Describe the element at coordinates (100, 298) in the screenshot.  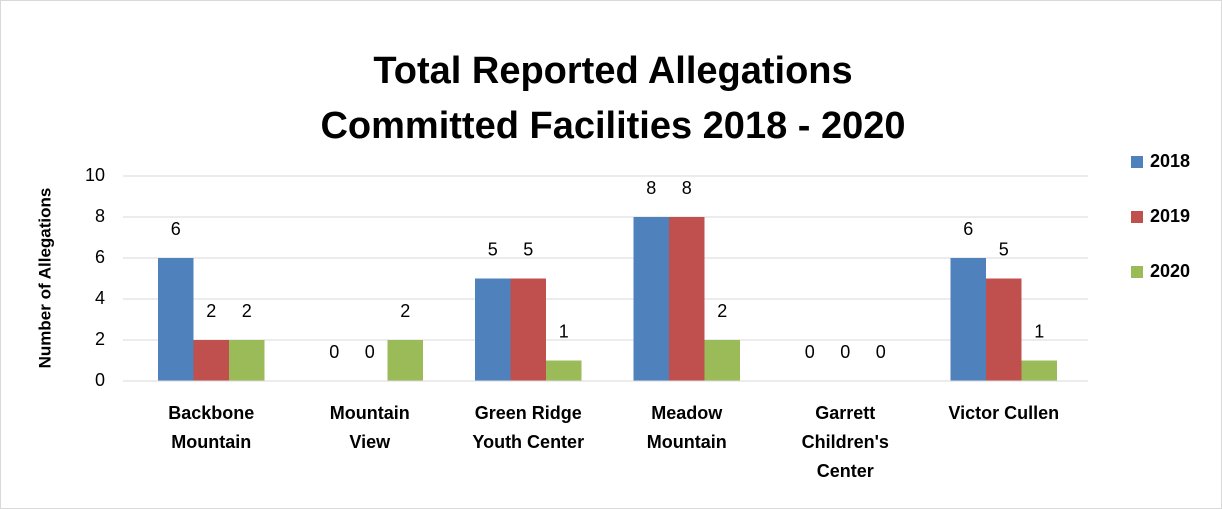
I see `y-tick-label: 4` at that location.